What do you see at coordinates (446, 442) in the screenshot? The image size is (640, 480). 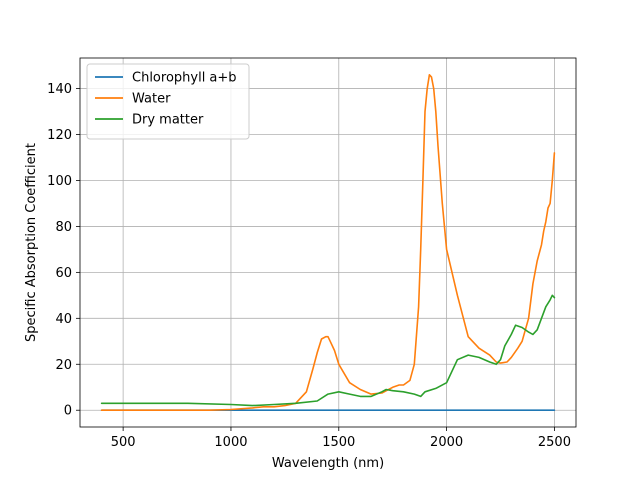 I see `x-tick-label: 2000` at bounding box center [446, 442].